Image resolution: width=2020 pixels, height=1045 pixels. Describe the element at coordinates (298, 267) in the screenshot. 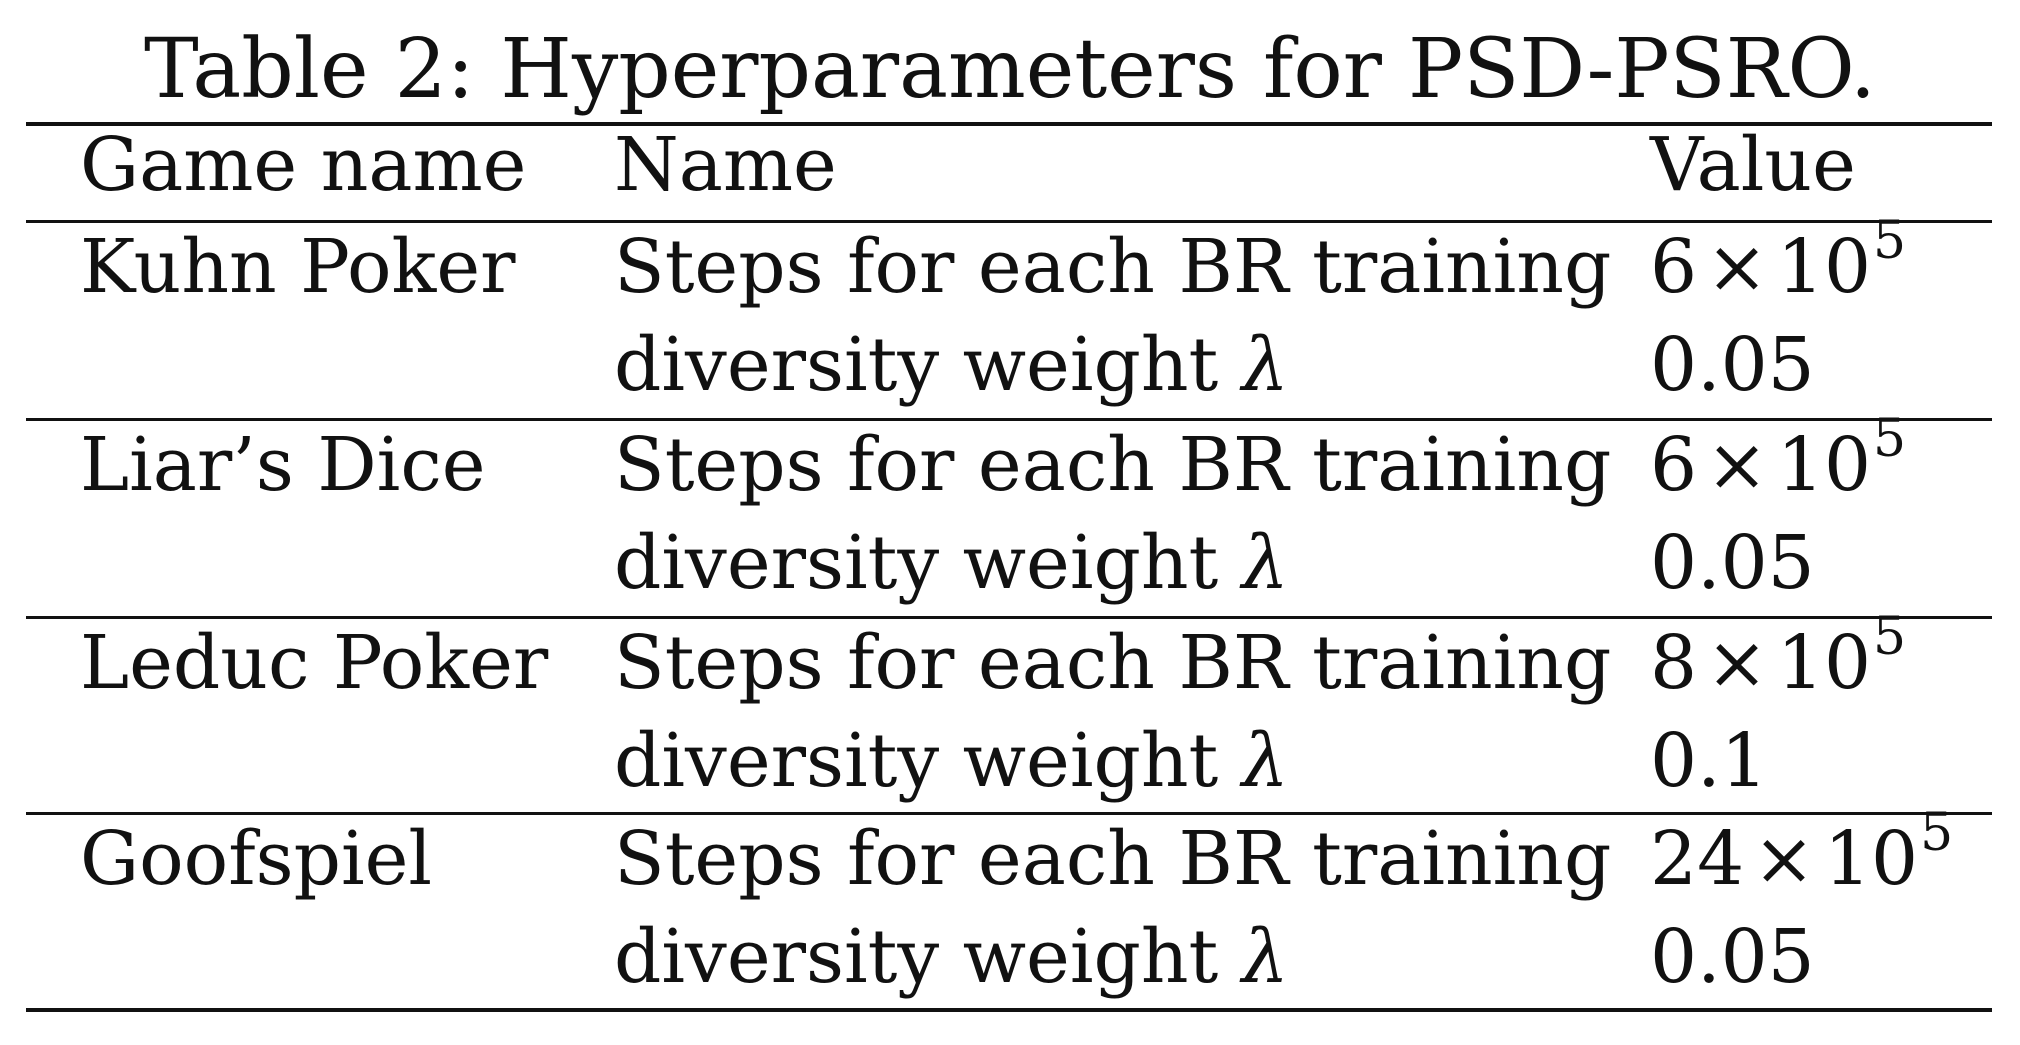

I see `game-name: Kuhn Poker` at that location.